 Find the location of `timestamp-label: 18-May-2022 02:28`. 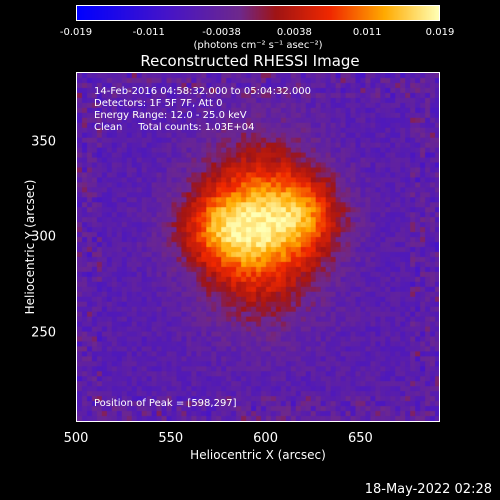

timestamp-label: 18-May-2022 02:28 is located at coordinates (428, 489).